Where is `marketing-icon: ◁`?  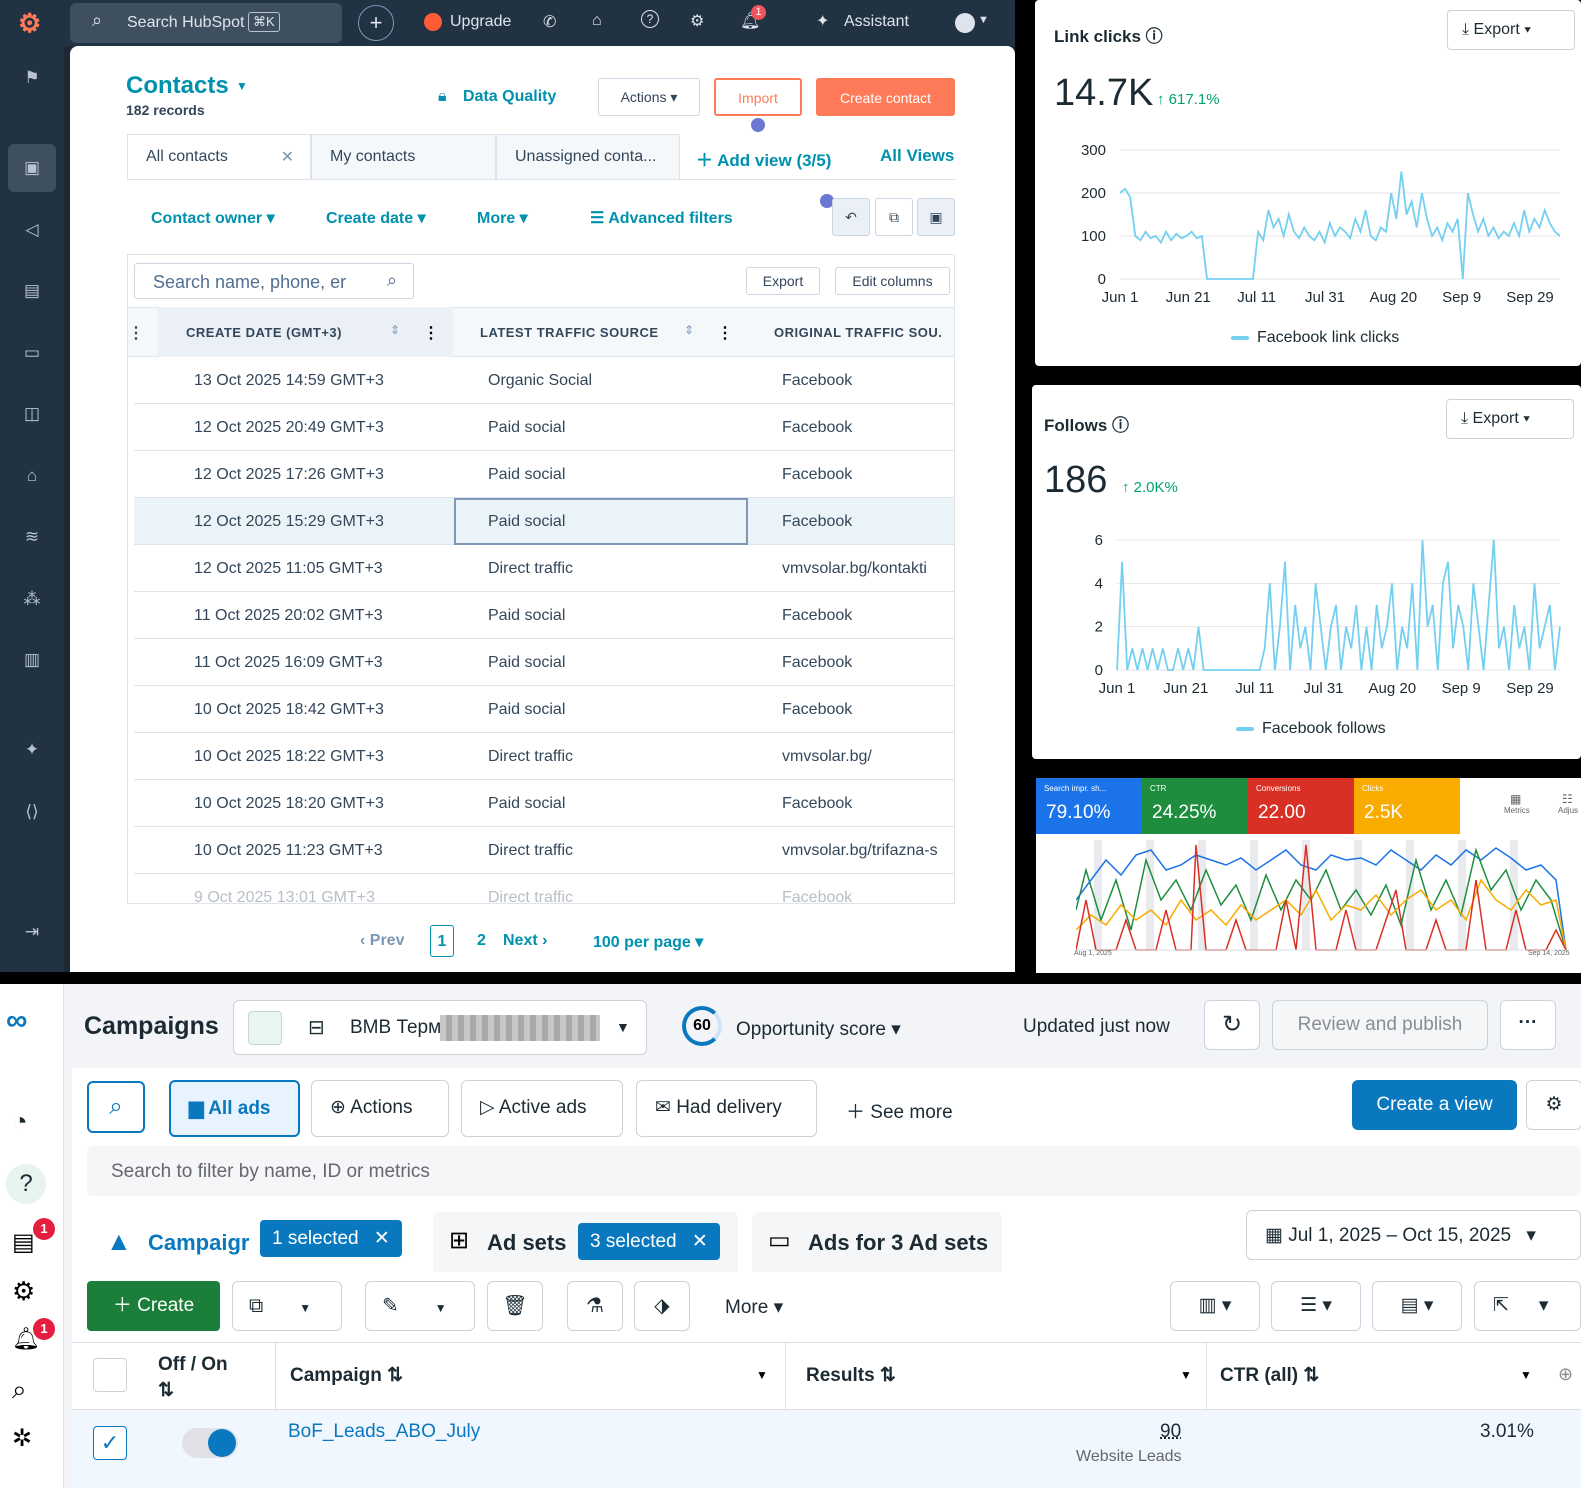 marketing-icon: ◁ is located at coordinates (32, 229).